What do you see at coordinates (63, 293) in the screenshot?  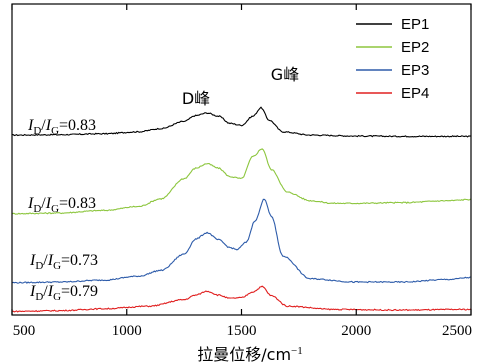 I see `ratio-label-ep4: ID/IG=0.79` at bounding box center [63, 293].